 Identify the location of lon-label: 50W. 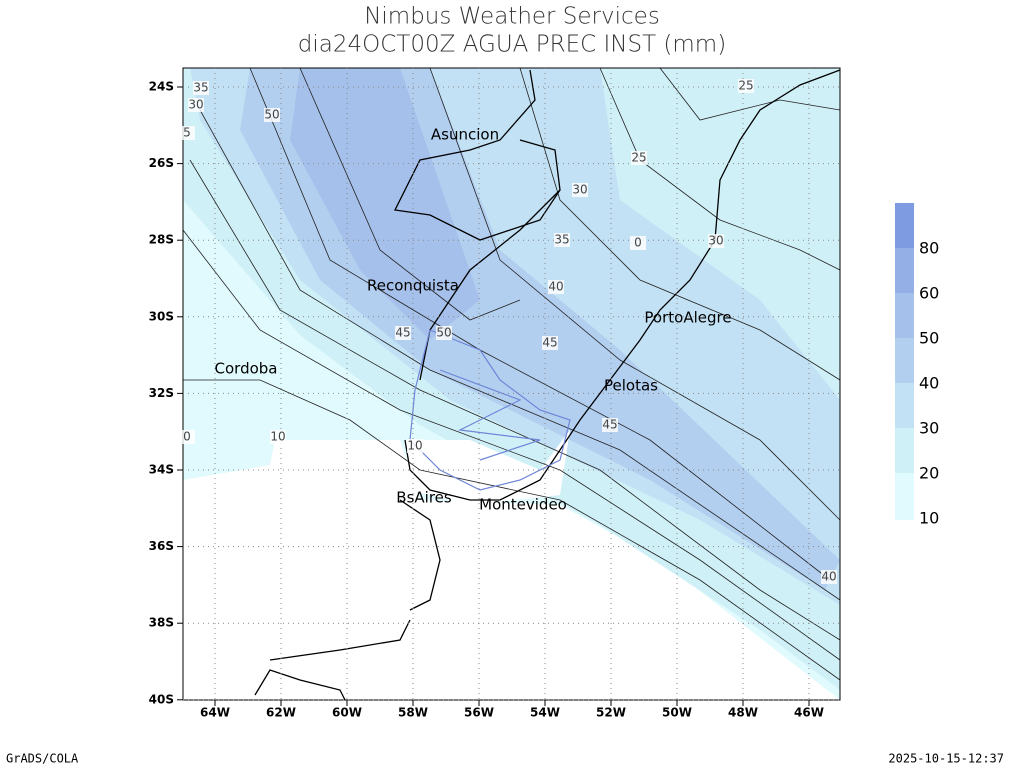
(677, 713).